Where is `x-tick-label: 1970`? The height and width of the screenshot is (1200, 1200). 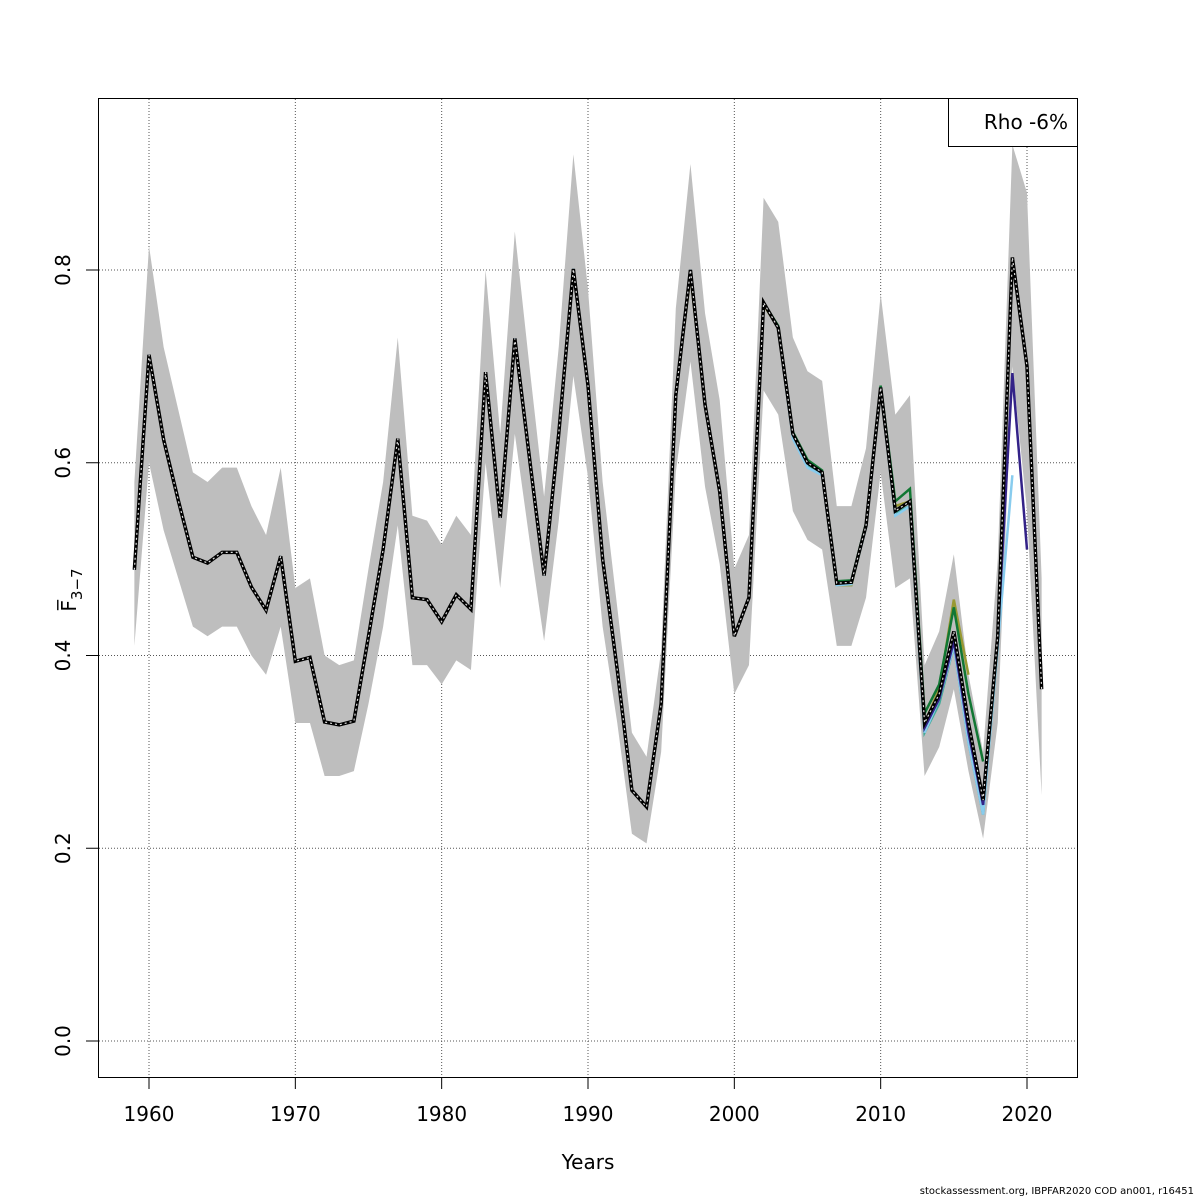
x-tick-label: 1970 is located at coordinates (295, 1114).